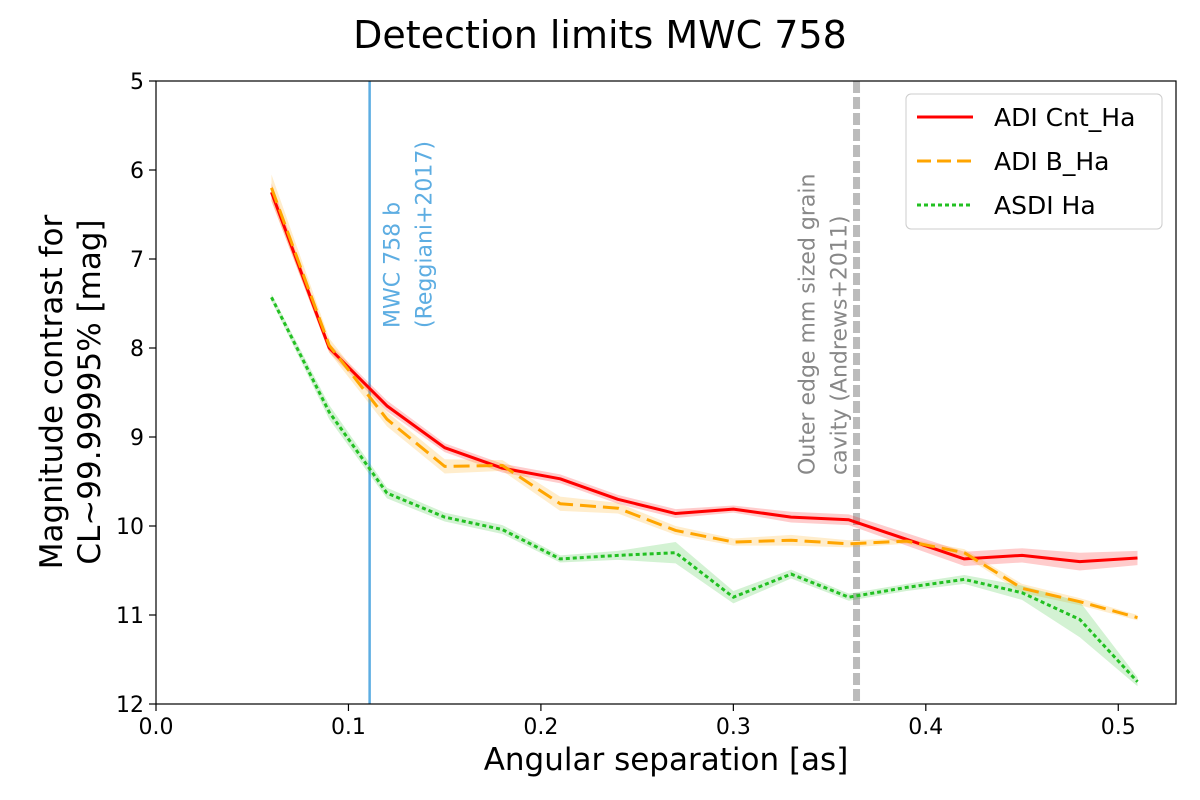 Image resolution: width=1200 pixels, height=800 pixels. What do you see at coordinates (733, 727) in the screenshot?
I see `x-tick-label: 0.3` at bounding box center [733, 727].